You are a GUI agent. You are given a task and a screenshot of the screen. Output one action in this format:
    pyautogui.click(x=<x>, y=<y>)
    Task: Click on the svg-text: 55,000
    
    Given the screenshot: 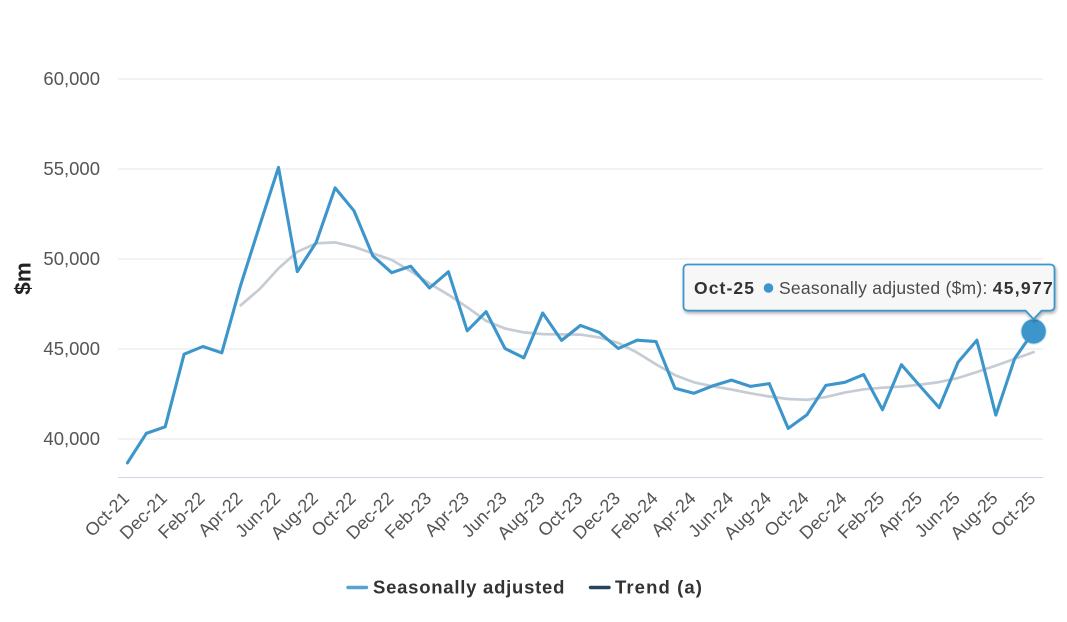 What is the action you would take?
    pyautogui.click(x=71, y=168)
    